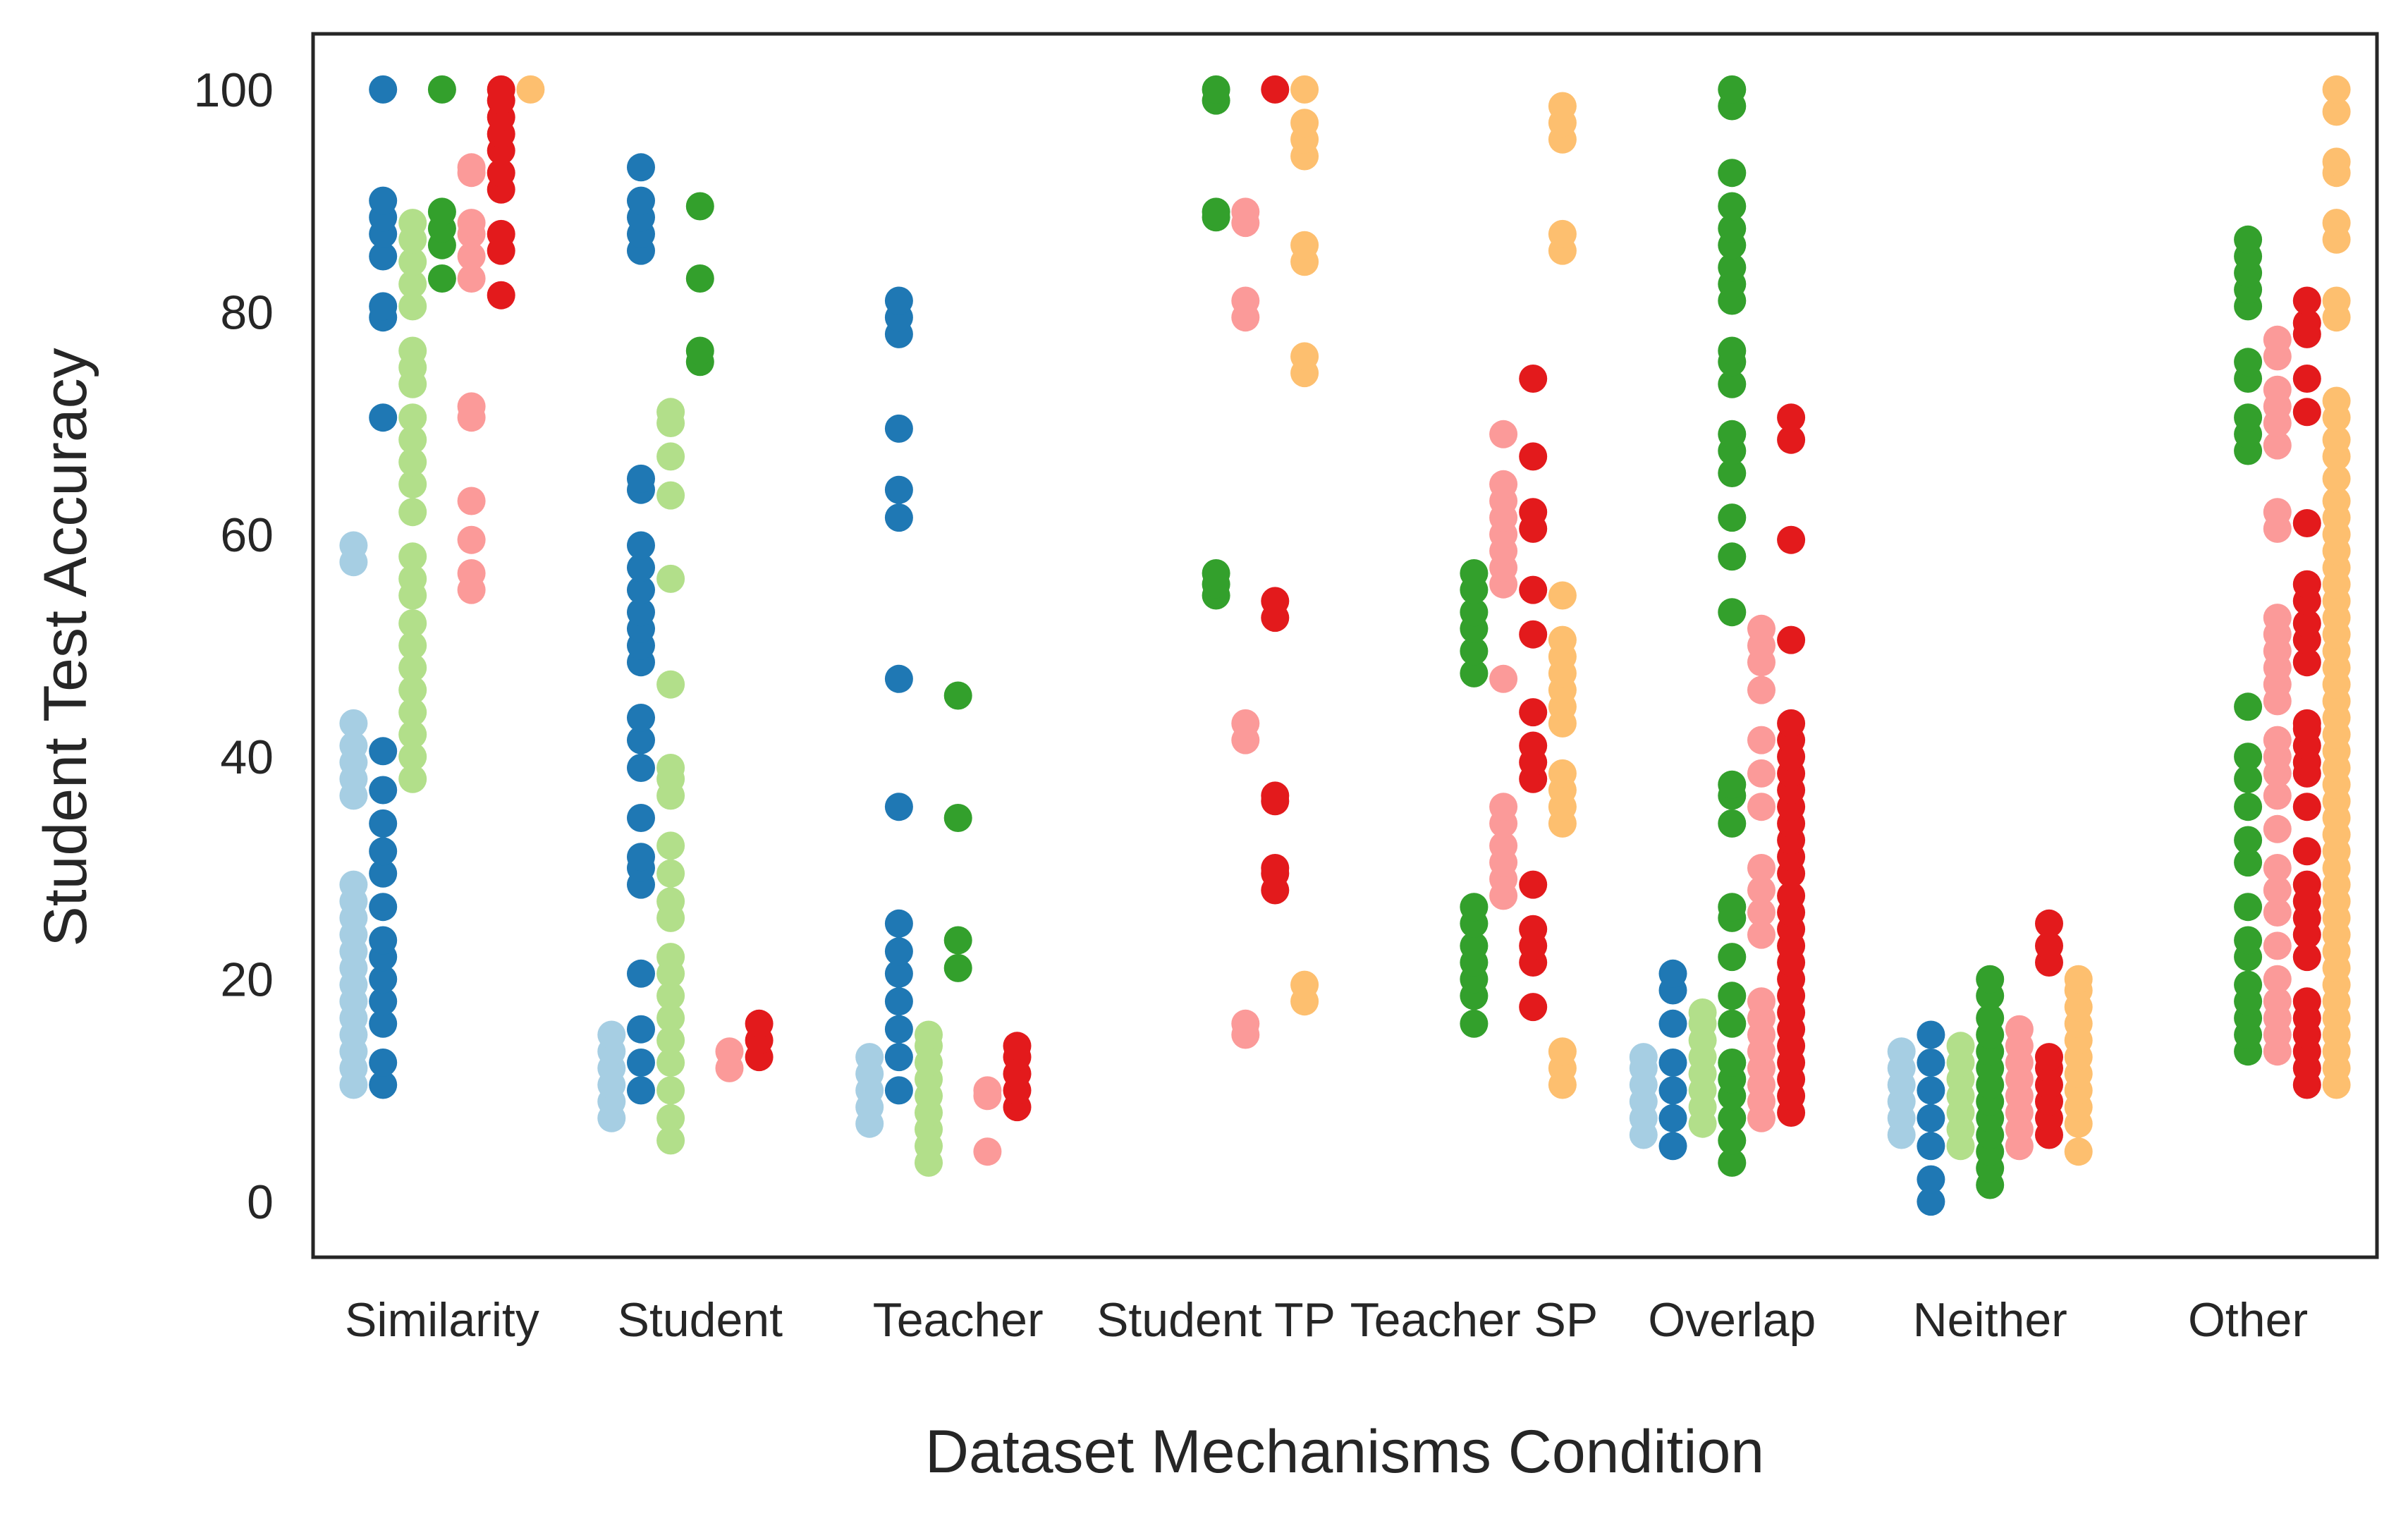 This screenshot has width=2408, height=1528. Describe the element at coordinates (2248, 1320) in the screenshot. I see `x-tick-label: Other` at that location.